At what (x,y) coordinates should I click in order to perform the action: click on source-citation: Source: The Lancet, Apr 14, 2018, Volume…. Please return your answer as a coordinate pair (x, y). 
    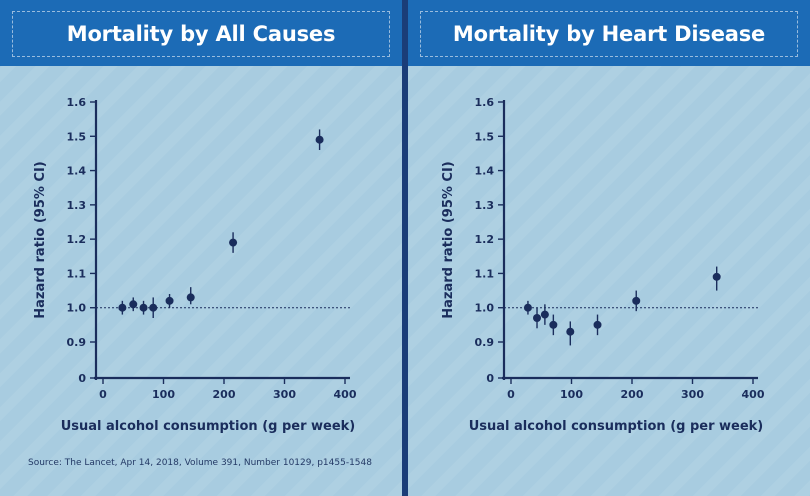
    Looking at the image, I should click on (200, 463).